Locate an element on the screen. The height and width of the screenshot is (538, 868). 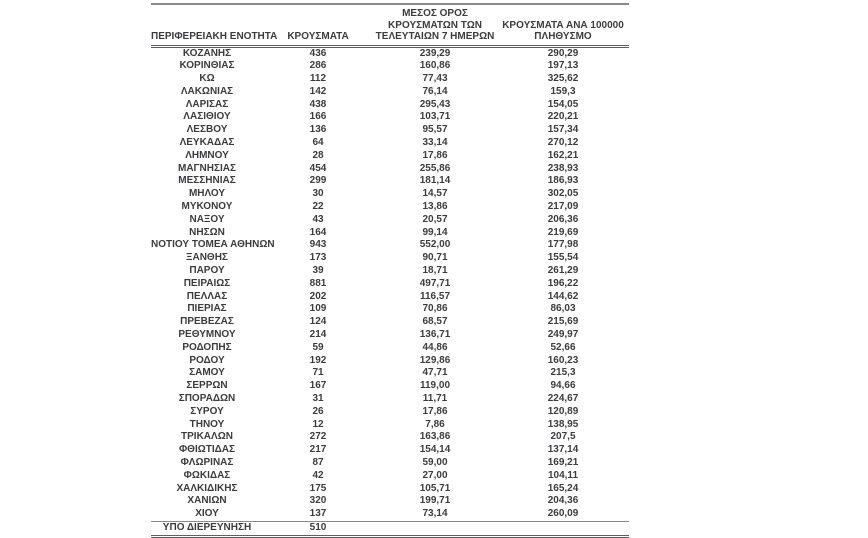
cell-per-100k: 154,05 is located at coordinates (563, 104).